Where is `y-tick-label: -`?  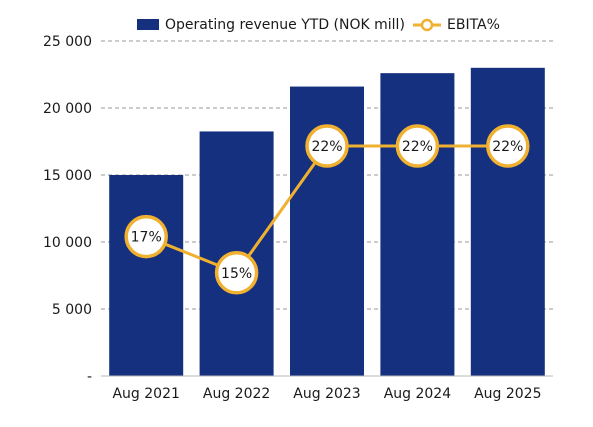 y-tick-label: - is located at coordinates (89, 377).